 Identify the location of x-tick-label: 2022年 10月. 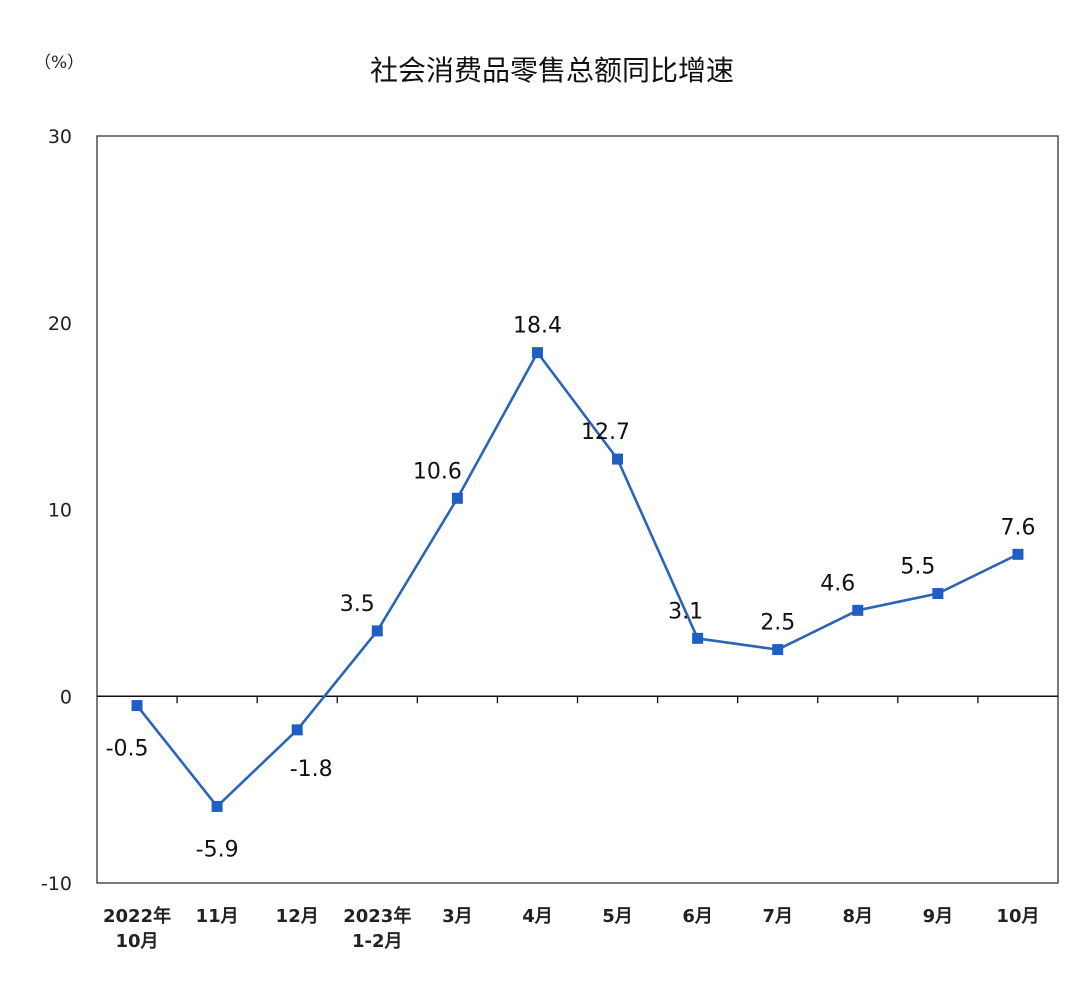
(137, 928).